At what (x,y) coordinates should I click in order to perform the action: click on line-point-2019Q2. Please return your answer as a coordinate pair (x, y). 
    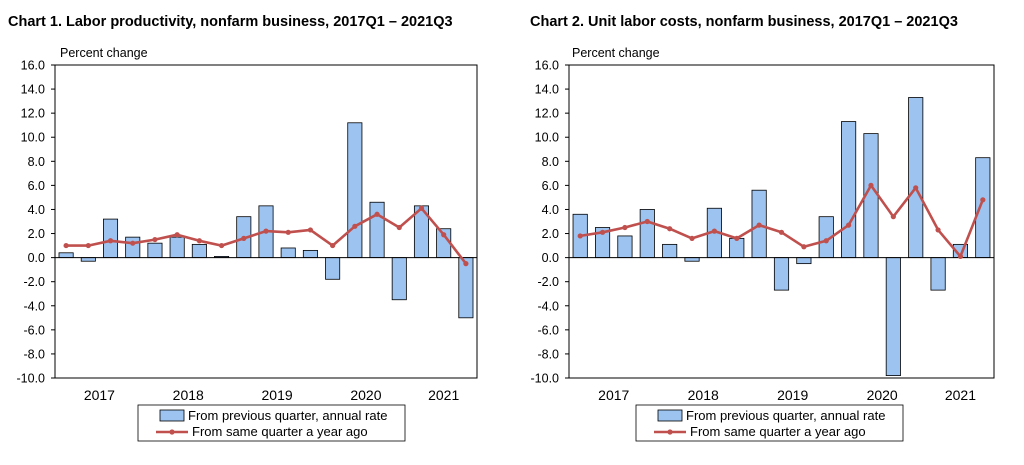
    Looking at the image, I should click on (781, 232).